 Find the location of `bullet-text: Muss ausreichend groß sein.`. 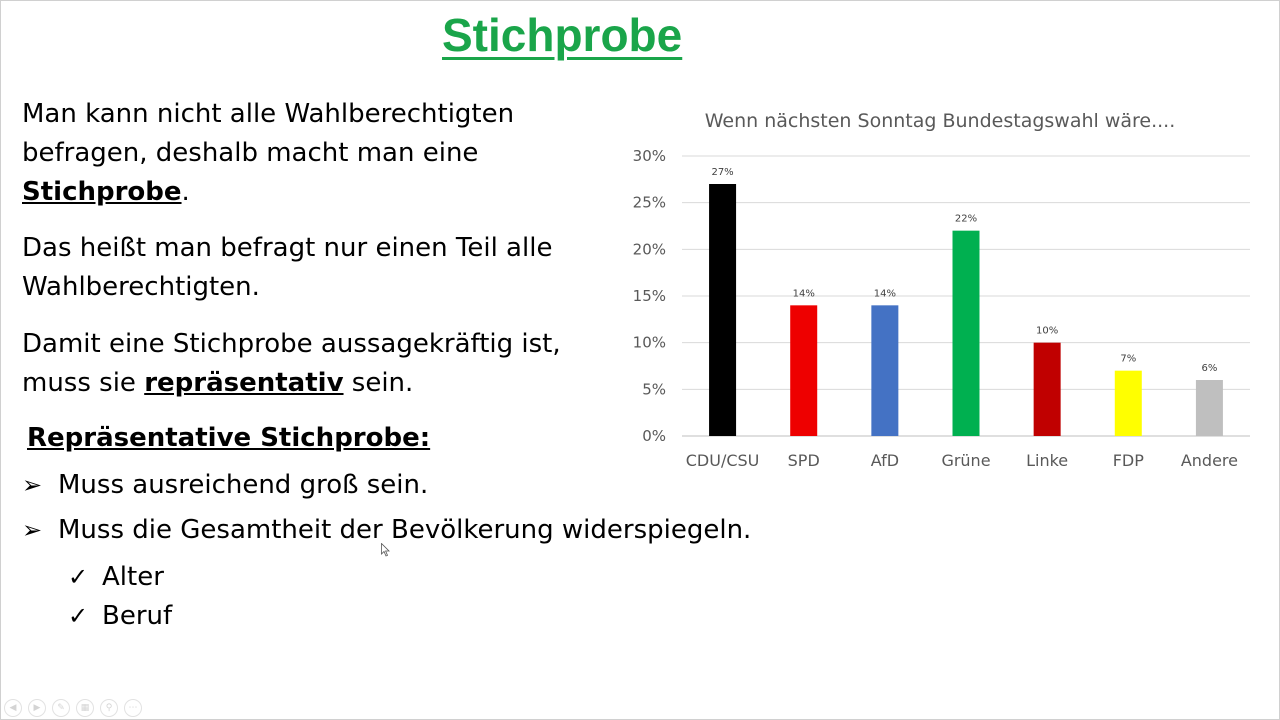

bullet-text: Muss ausreichend groß sein. is located at coordinates (243, 485).